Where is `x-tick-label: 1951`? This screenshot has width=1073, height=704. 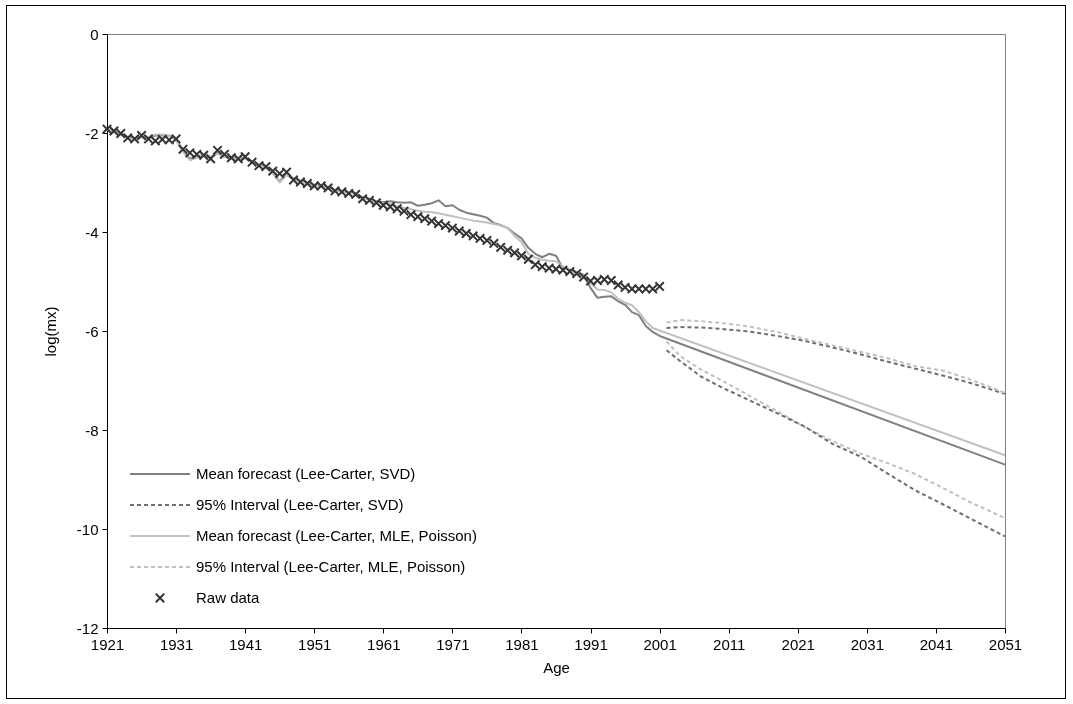 x-tick-label: 1951 is located at coordinates (315, 644).